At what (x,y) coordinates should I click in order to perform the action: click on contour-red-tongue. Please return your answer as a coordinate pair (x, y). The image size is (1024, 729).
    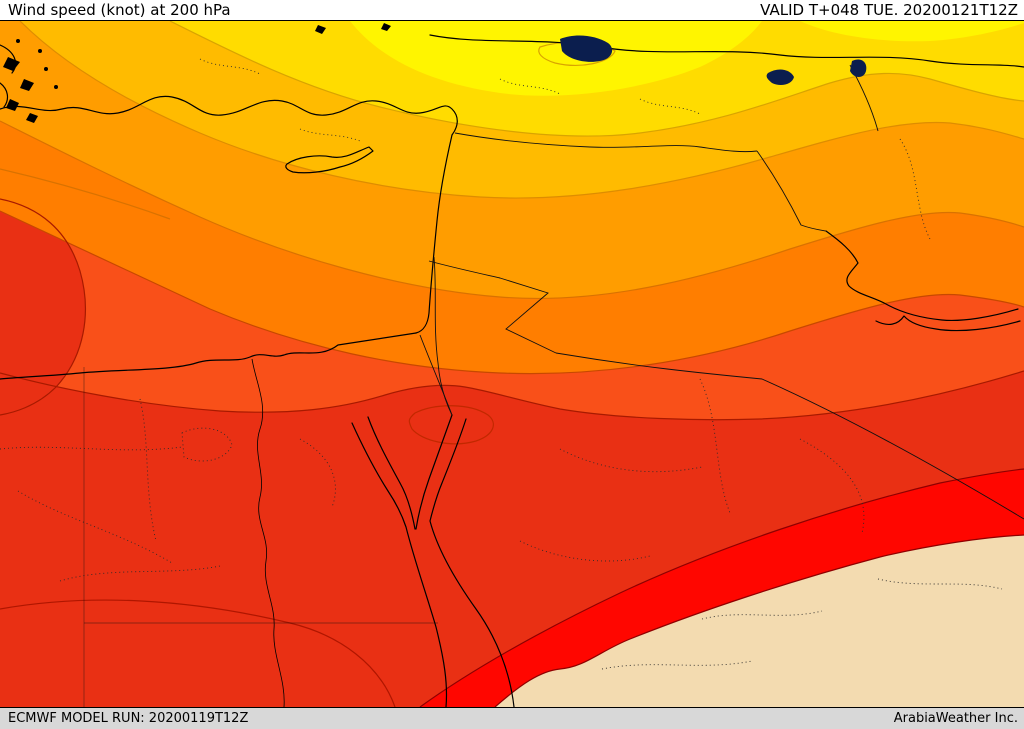
    Looking at the image, I should click on (43, 307).